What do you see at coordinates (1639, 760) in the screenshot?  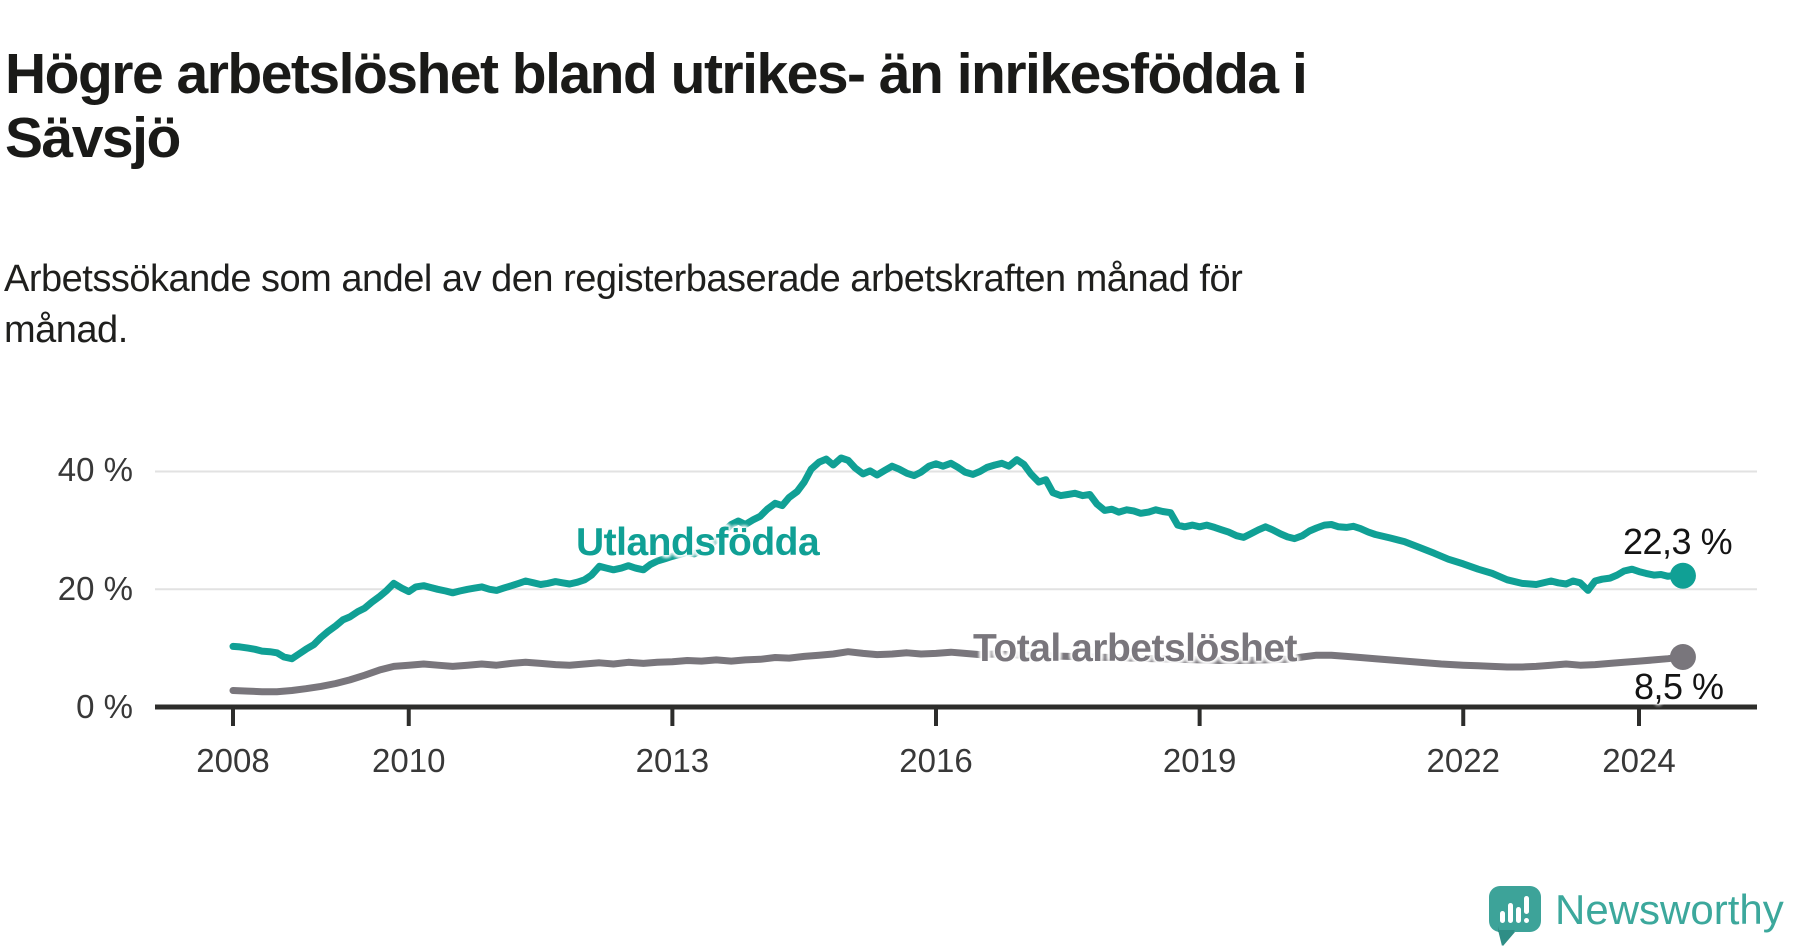 I see `x-axis-label: 2024` at bounding box center [1639, 760].